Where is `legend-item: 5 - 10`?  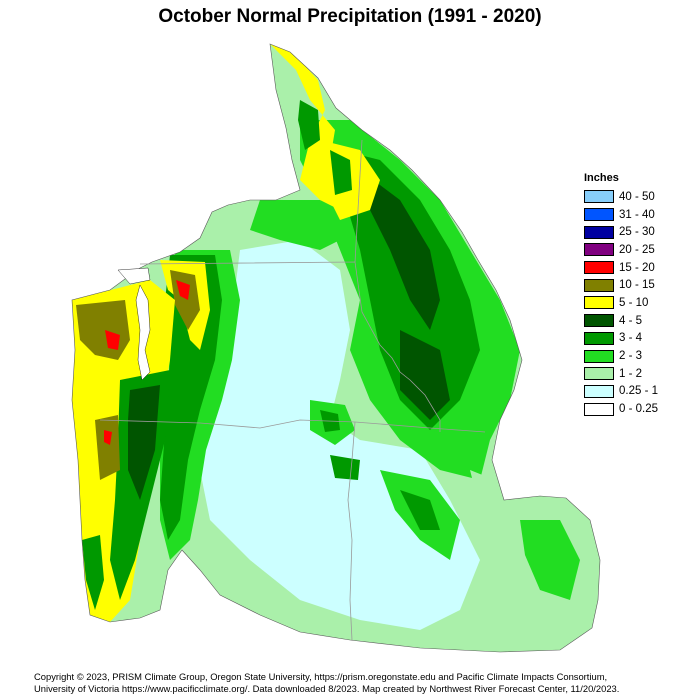 legend-item: 5 - 10 is located at coordinates (639, 303).